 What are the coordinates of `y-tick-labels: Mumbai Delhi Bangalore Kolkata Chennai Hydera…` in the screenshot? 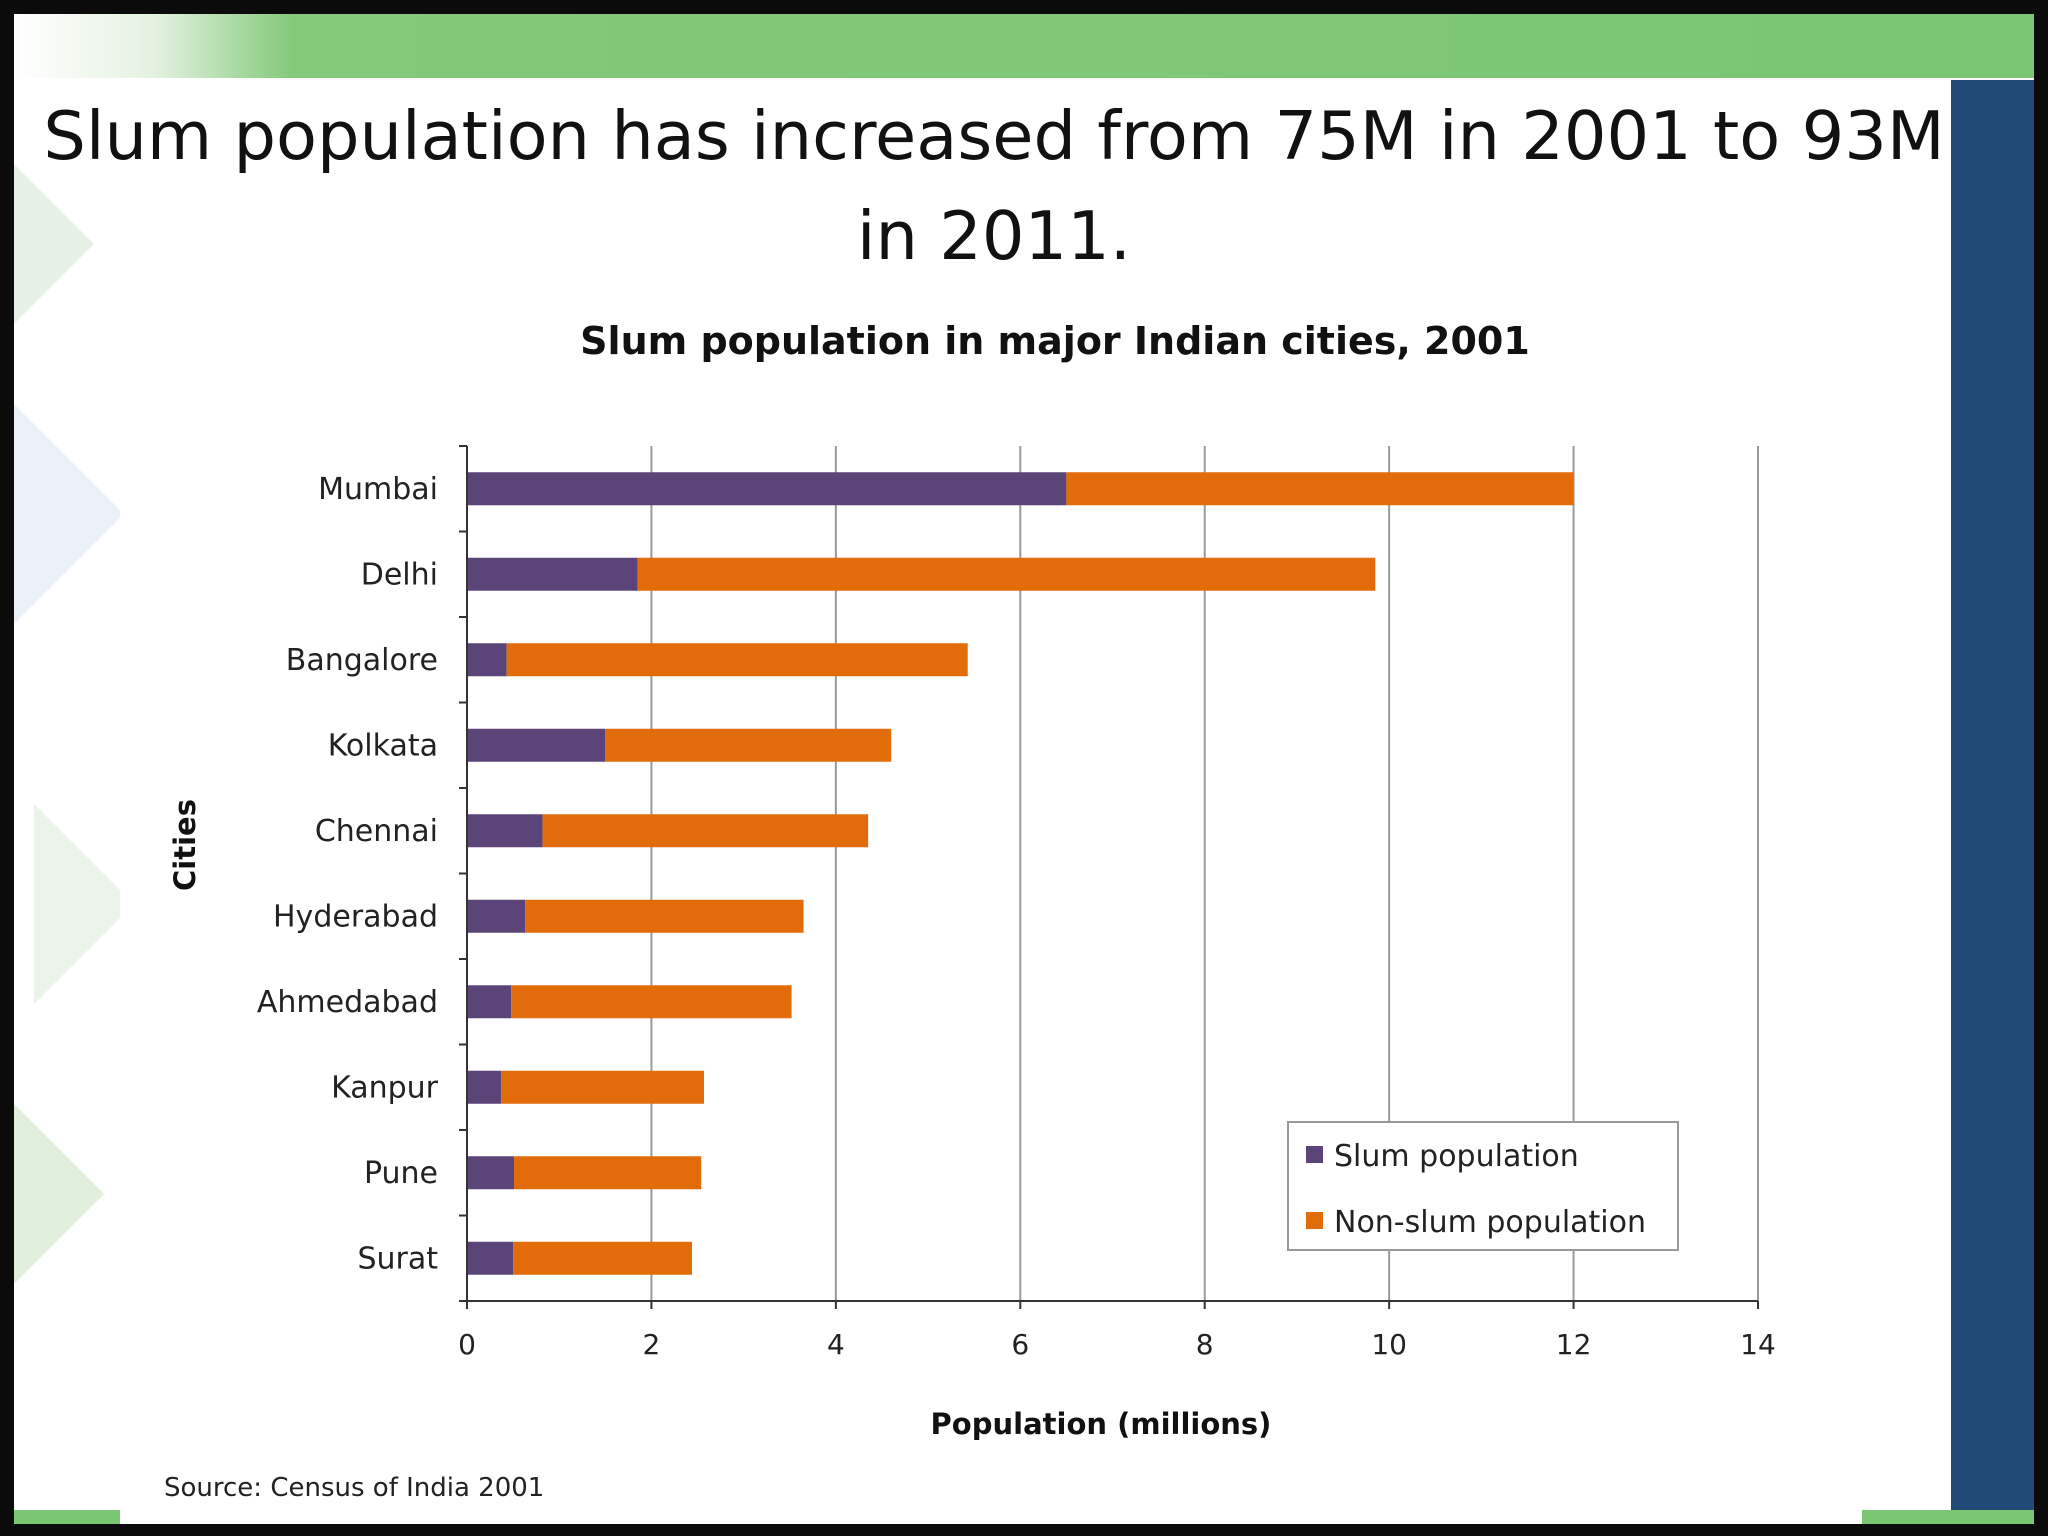 It's located at (348, 874).